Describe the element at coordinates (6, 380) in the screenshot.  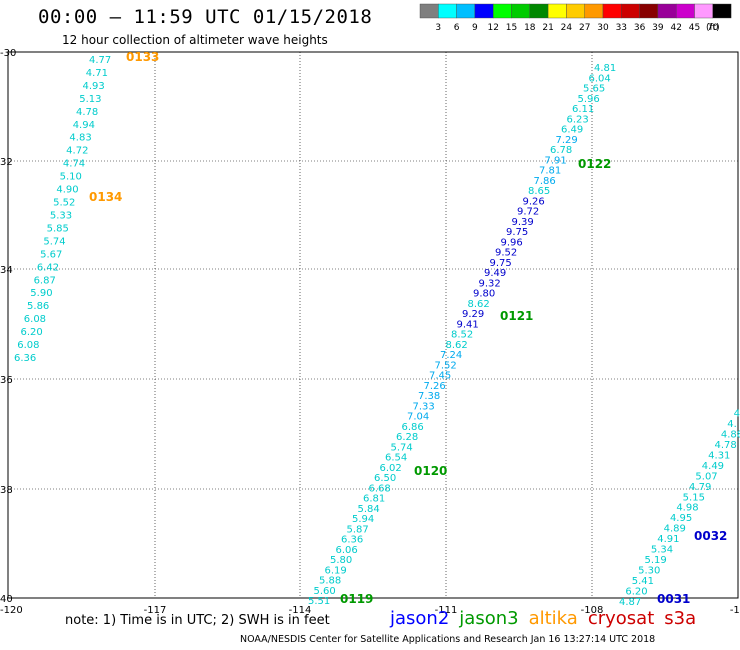
I see `lat-tick-label: 36` at that location.